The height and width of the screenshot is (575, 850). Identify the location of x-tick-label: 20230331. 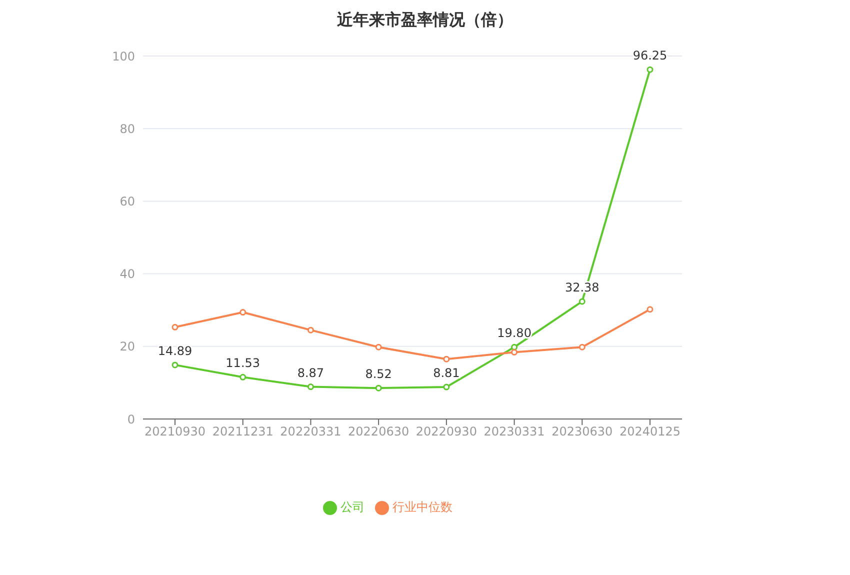
(514, 431).